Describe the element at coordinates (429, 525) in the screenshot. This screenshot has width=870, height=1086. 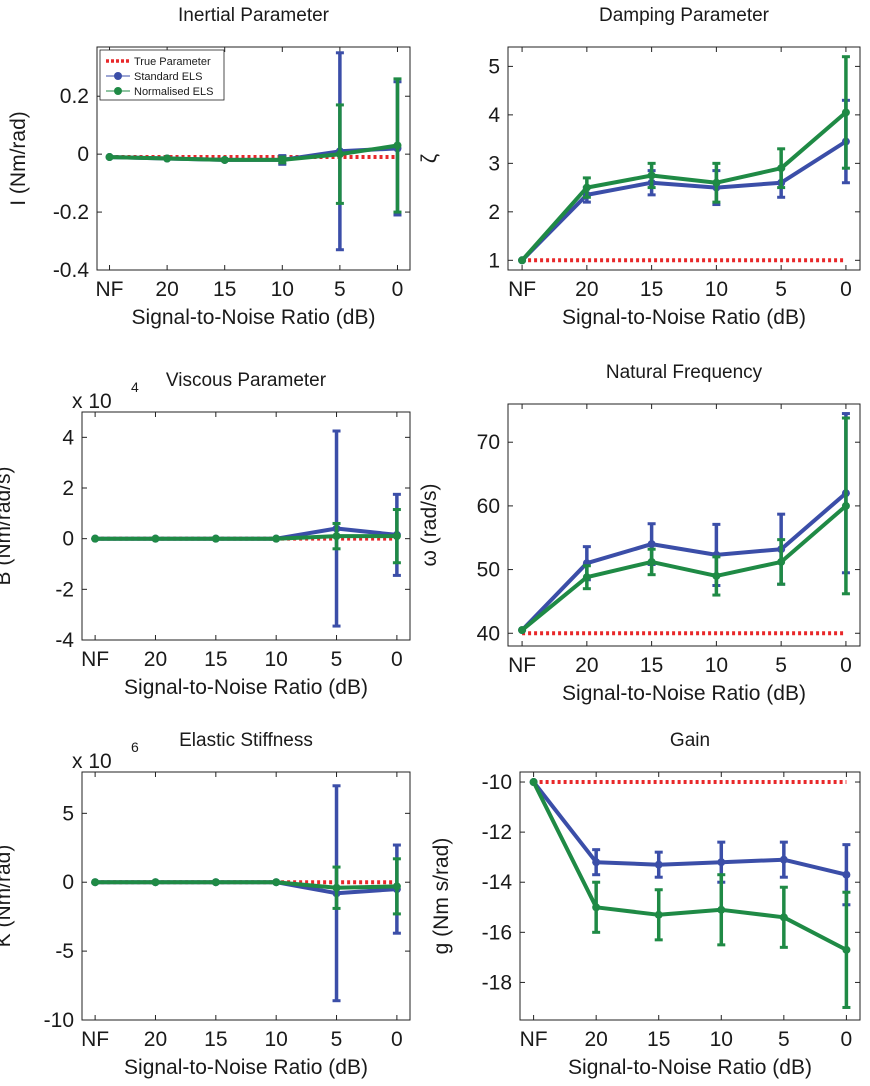
I see `y-axis-label: ω (rad/s)` at that location.